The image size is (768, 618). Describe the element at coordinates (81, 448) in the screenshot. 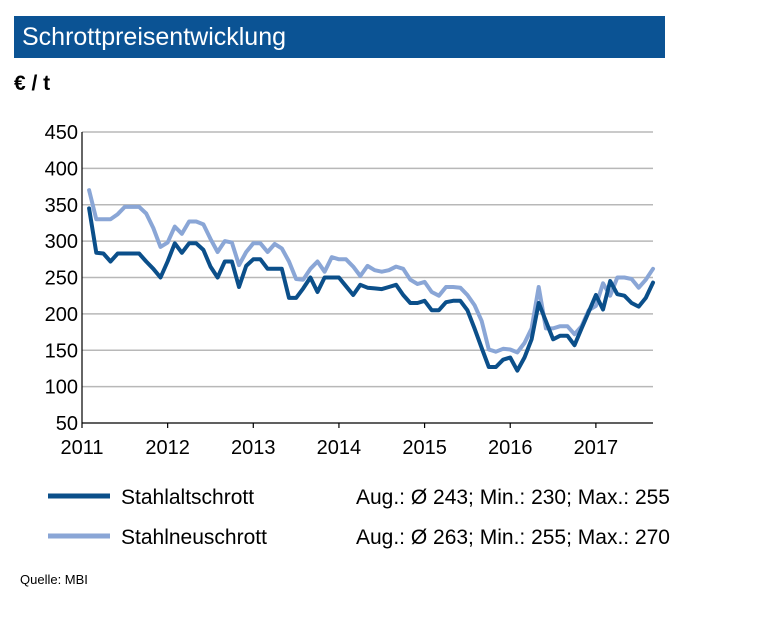

I see `x-tick-label: 2011` at that location.